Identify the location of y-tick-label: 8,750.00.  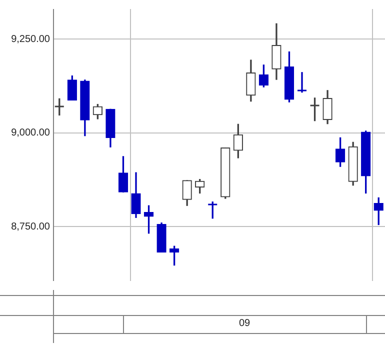
(30, 226).